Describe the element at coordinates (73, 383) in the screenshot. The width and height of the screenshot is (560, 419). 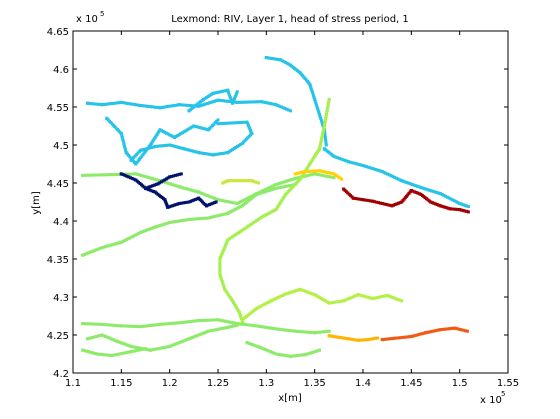
I see `x-tick-label: 1.1` at that location.